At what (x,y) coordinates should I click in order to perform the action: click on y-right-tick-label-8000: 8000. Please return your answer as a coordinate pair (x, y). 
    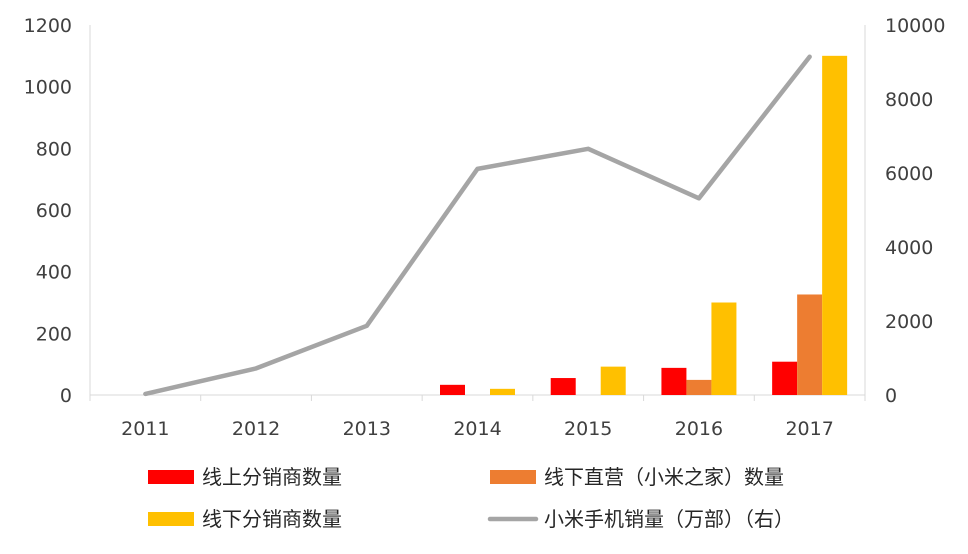
    Looking at the image, I should click on (909, 100).